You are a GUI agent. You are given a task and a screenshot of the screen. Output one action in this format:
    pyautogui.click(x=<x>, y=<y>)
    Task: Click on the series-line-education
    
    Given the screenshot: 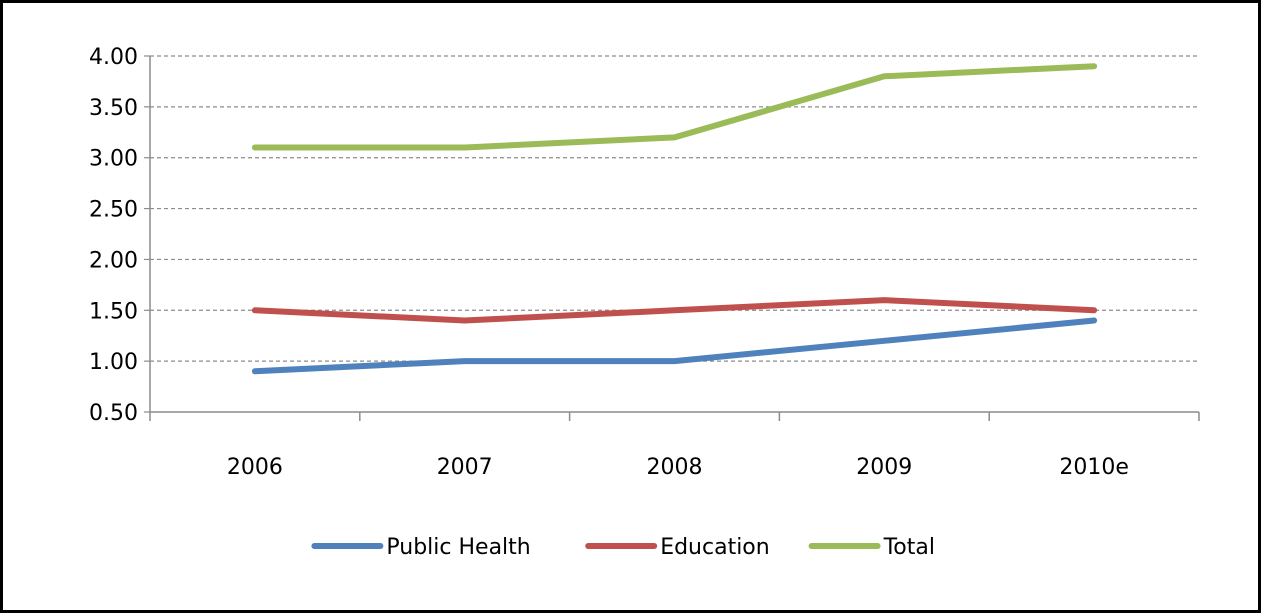 What is the action you would take?
    pyautogui.click(x=674, y=310)
    